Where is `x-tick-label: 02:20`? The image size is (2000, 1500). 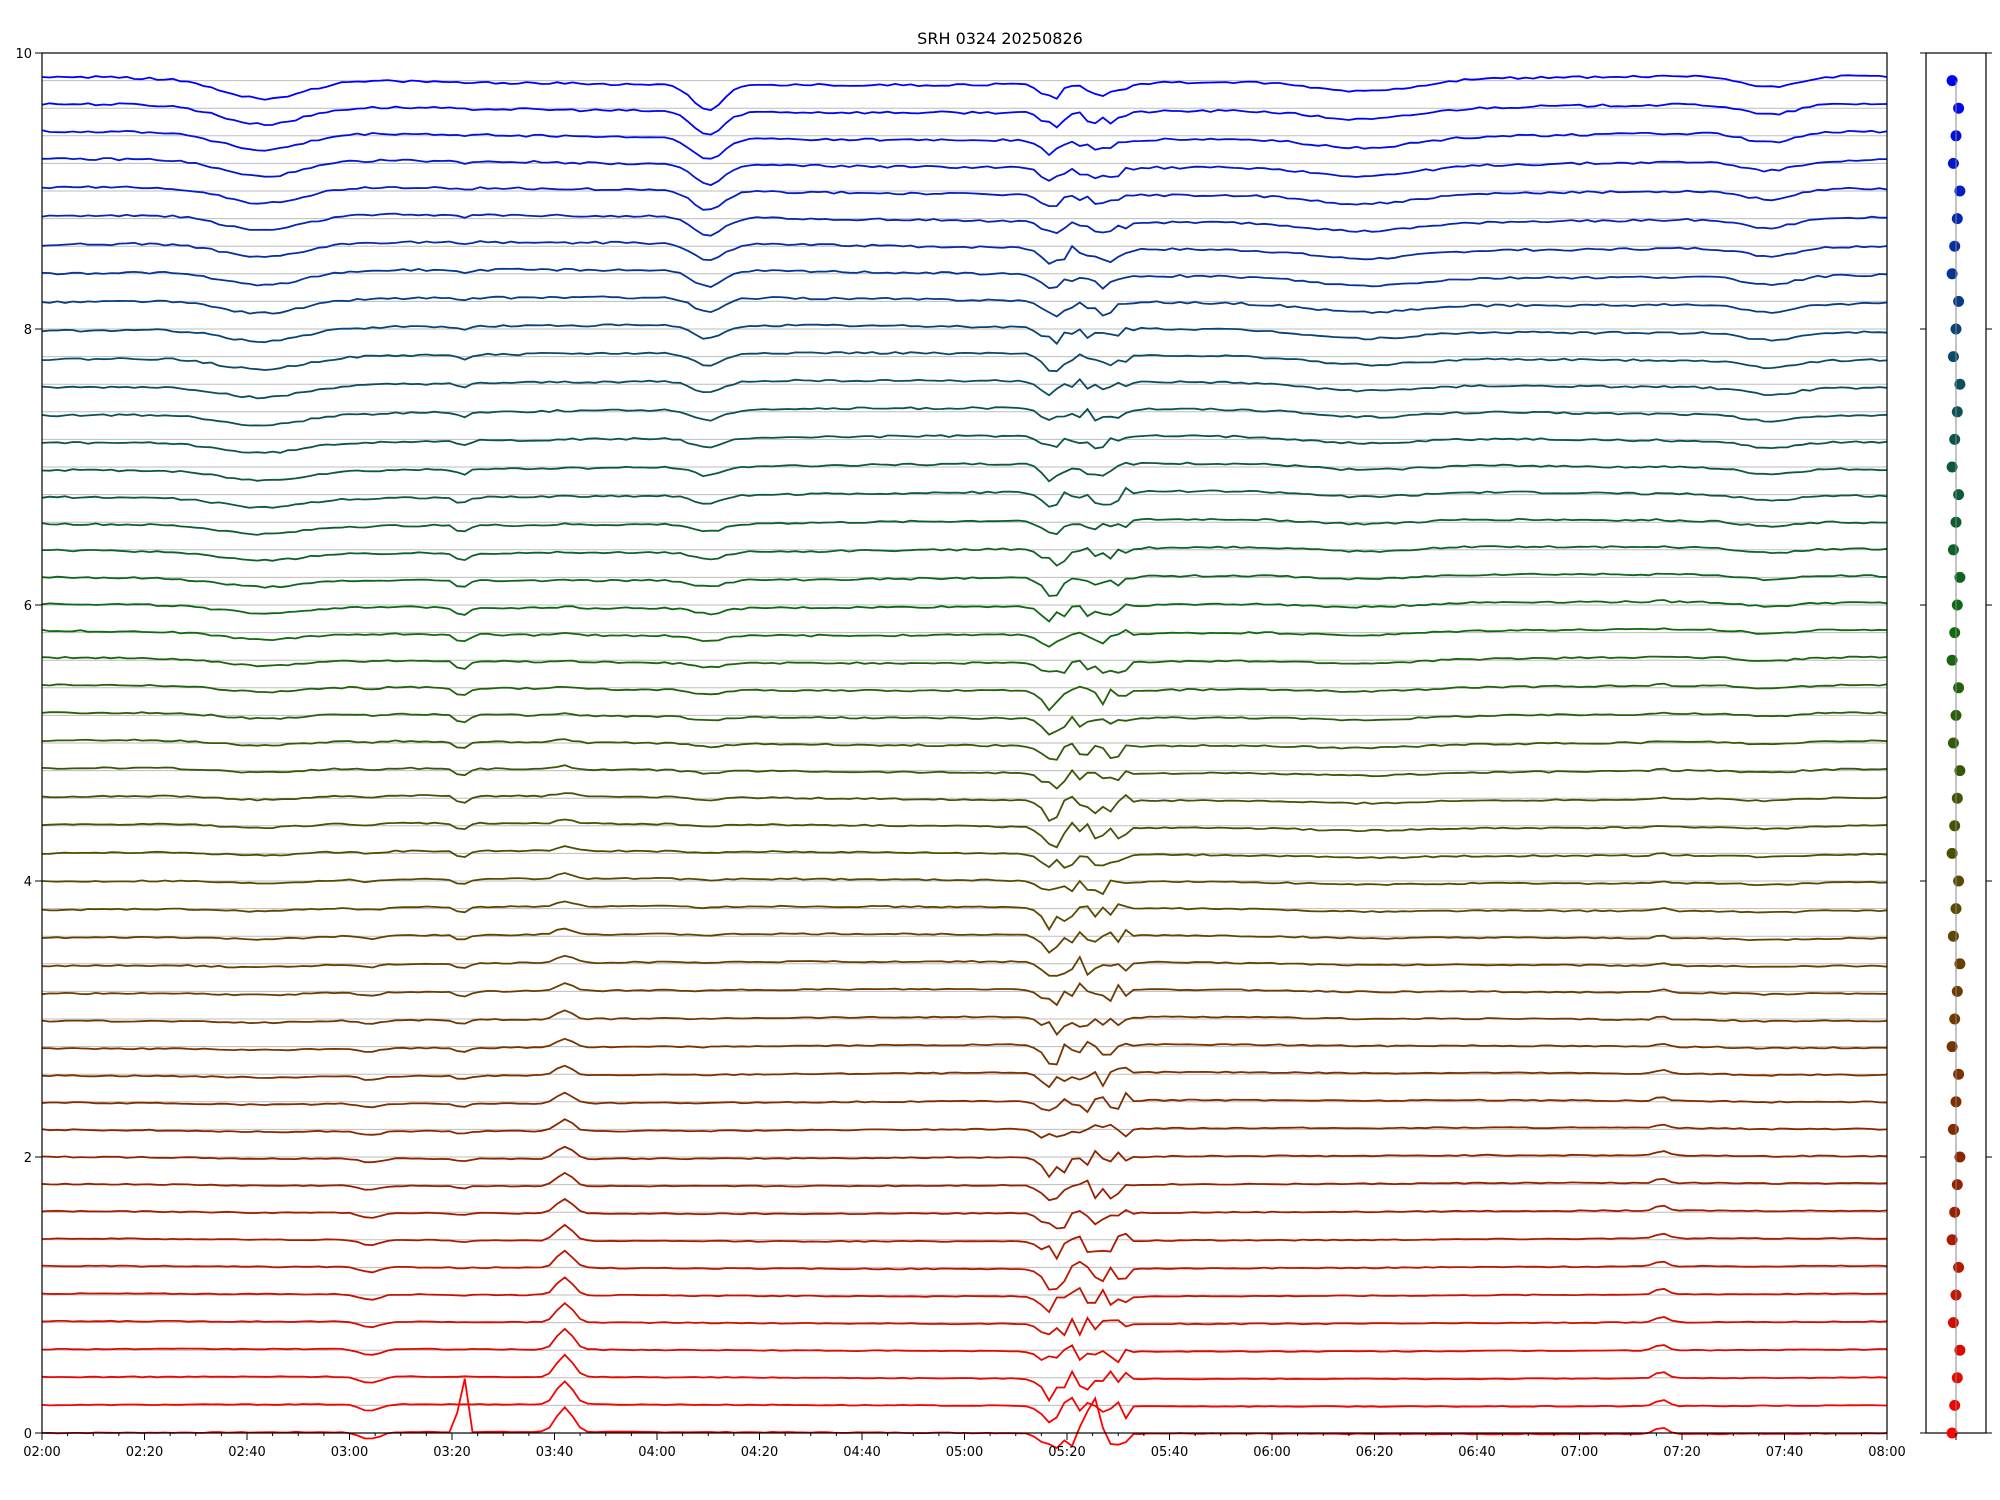 x-tick-label: 02:20 is located at coordinates (144, 1452).